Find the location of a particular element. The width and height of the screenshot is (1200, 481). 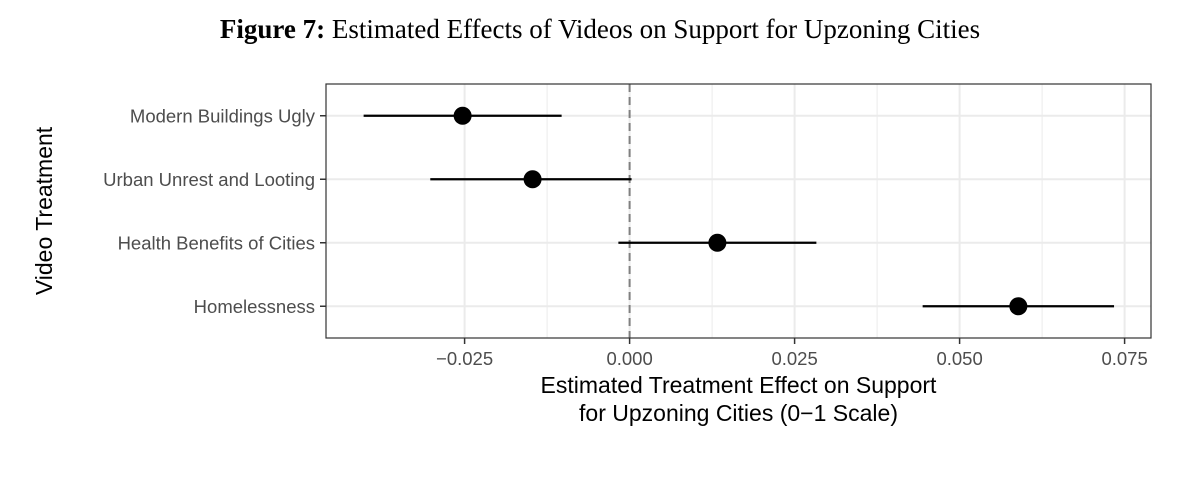

x-axis-title-line: Estimated Treatment Effect on Support is located at coordinates (739, 385).